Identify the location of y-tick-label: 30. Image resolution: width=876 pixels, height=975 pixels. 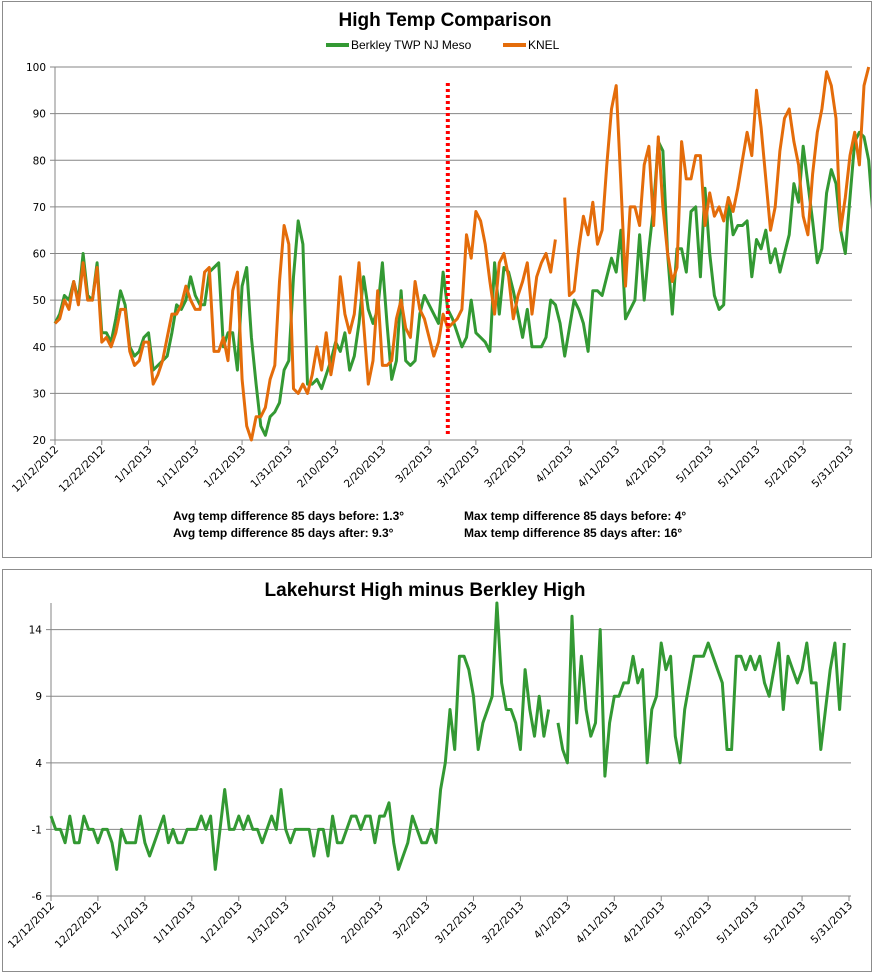
(39, 394).